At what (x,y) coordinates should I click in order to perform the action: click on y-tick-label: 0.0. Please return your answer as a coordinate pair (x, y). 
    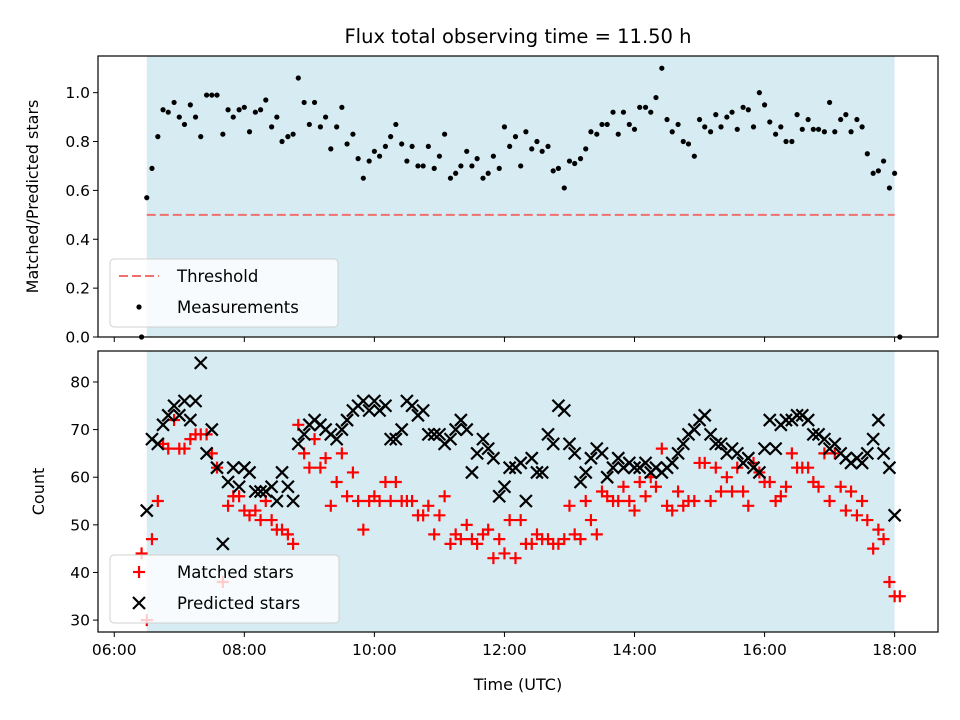
    Looking at the image, I should click on (77, 338).